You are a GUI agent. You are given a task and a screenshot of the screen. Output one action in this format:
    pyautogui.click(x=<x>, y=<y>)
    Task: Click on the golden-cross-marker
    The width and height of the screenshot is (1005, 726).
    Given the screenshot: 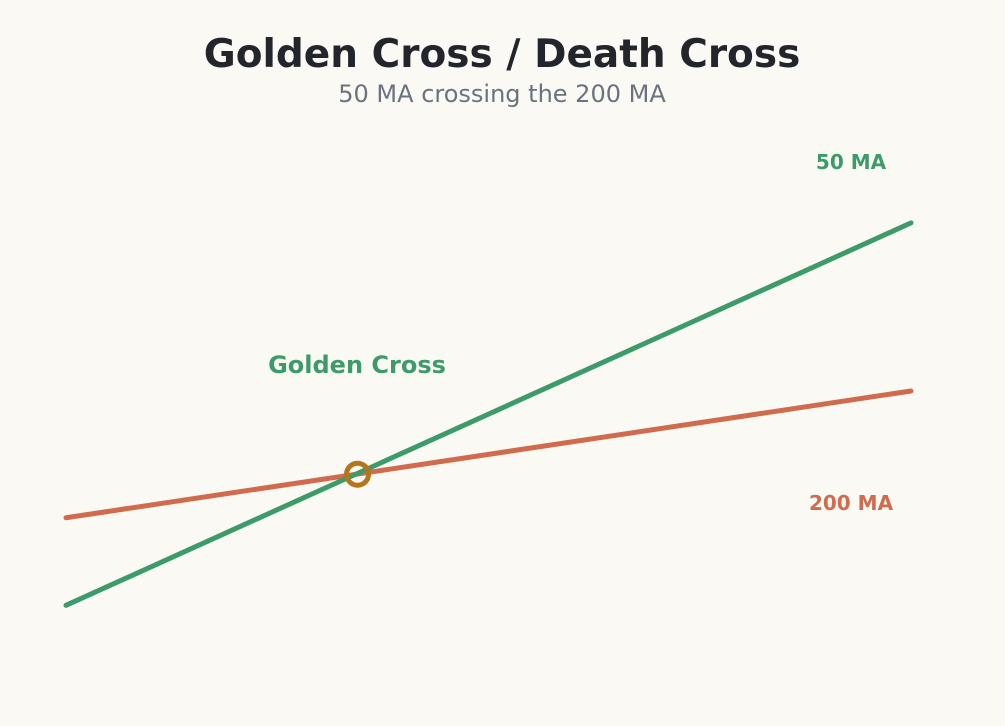 What is the action you would take?
    pyautogui.click(x=358, y=474)
    